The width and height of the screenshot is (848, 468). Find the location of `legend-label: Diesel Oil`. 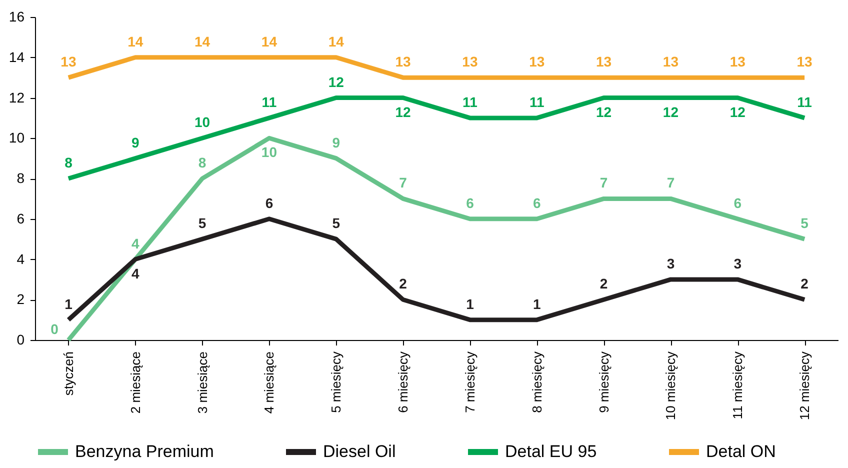

legend-label: Diesel Oil is located at coordinates (359, 451).